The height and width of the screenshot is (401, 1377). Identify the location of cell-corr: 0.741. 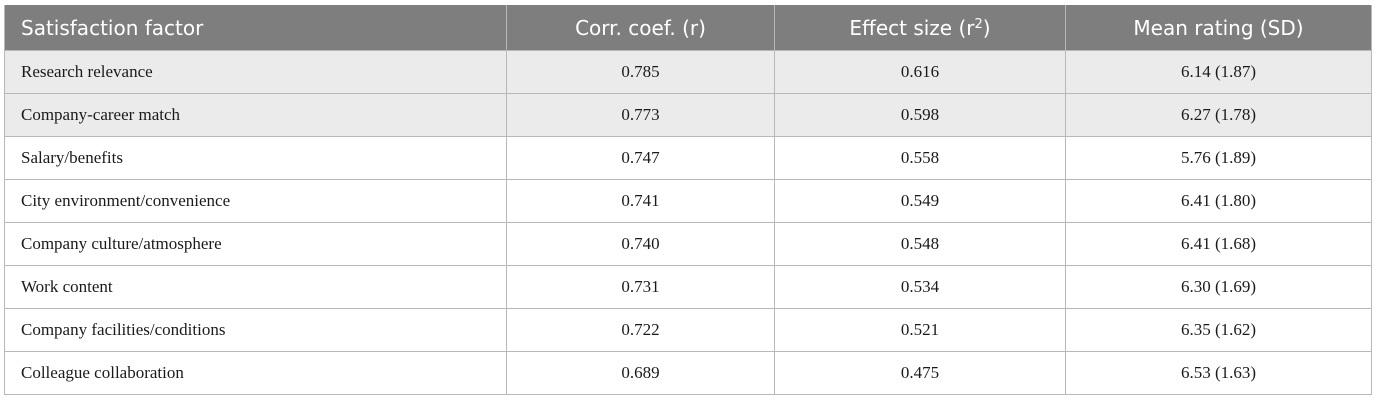
(640, 201).